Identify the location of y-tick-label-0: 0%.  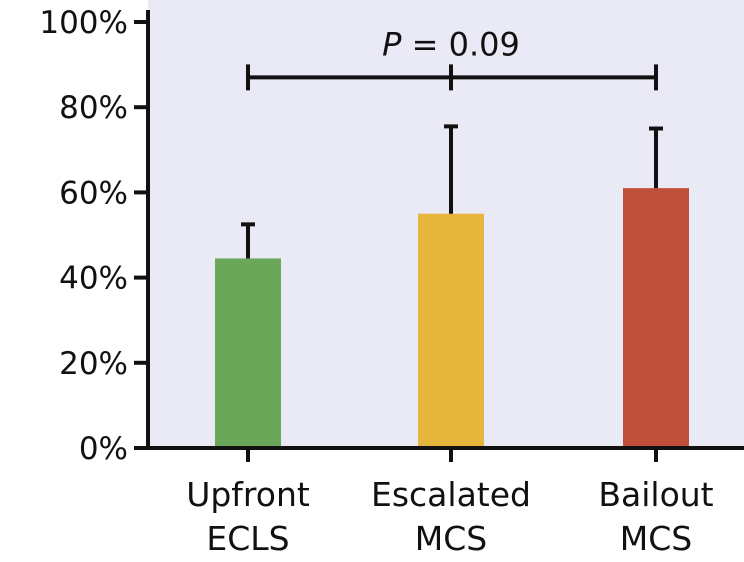
(103, 449).